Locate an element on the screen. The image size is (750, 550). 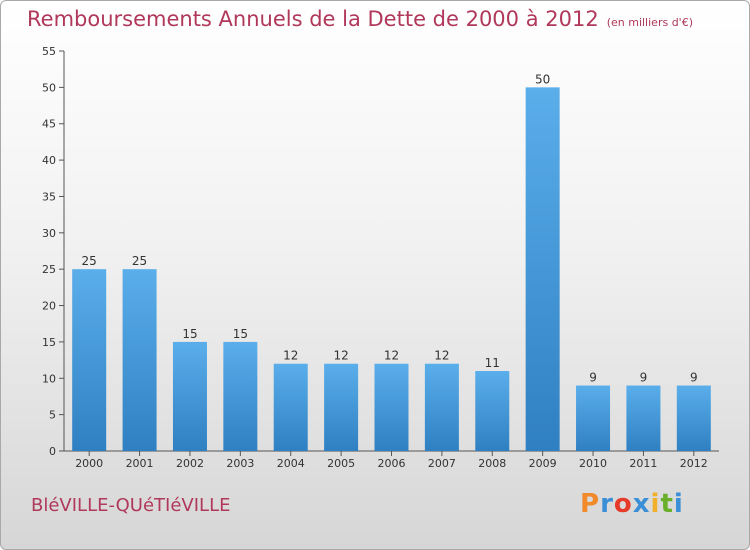
bar-2007 is located at coordinates (441, 407).